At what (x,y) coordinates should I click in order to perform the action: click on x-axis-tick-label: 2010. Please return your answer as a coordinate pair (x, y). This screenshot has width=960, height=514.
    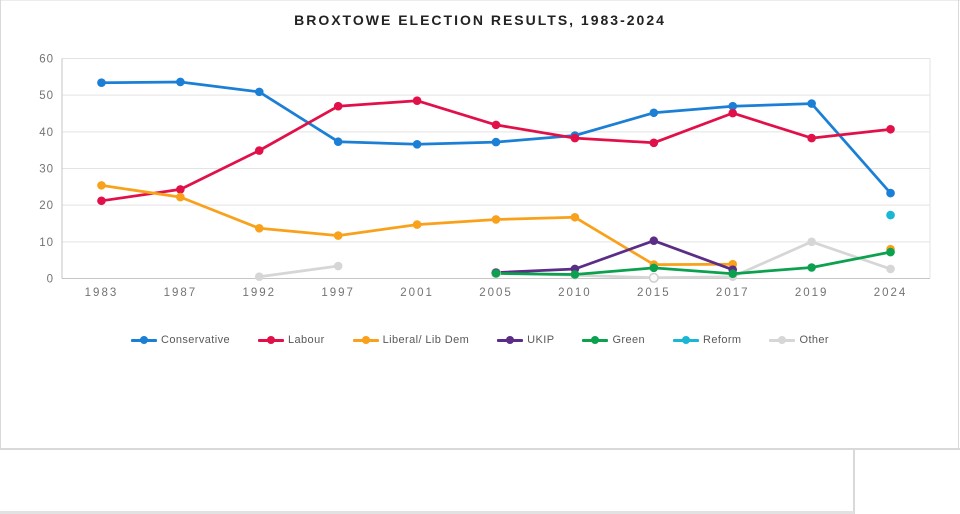
    Looking at the image, I should click on (575, 293).